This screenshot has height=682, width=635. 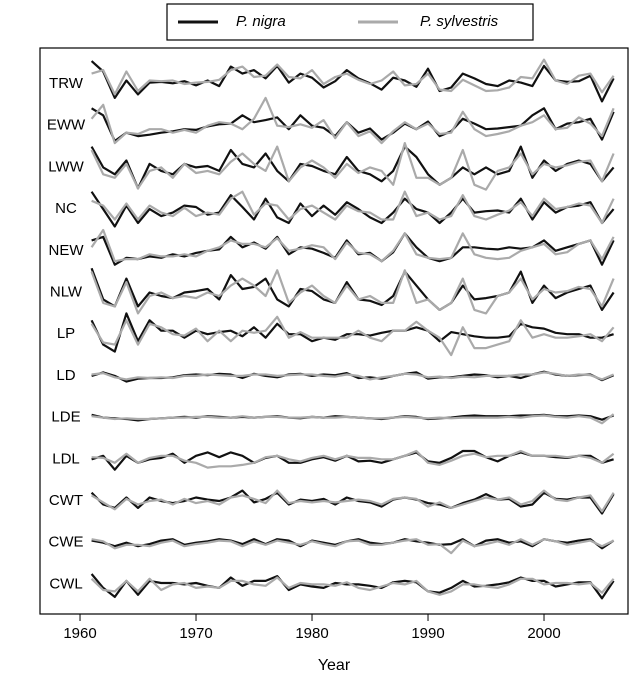 I want to click on legend-label: P. nigra, so click(x=261, y=21).